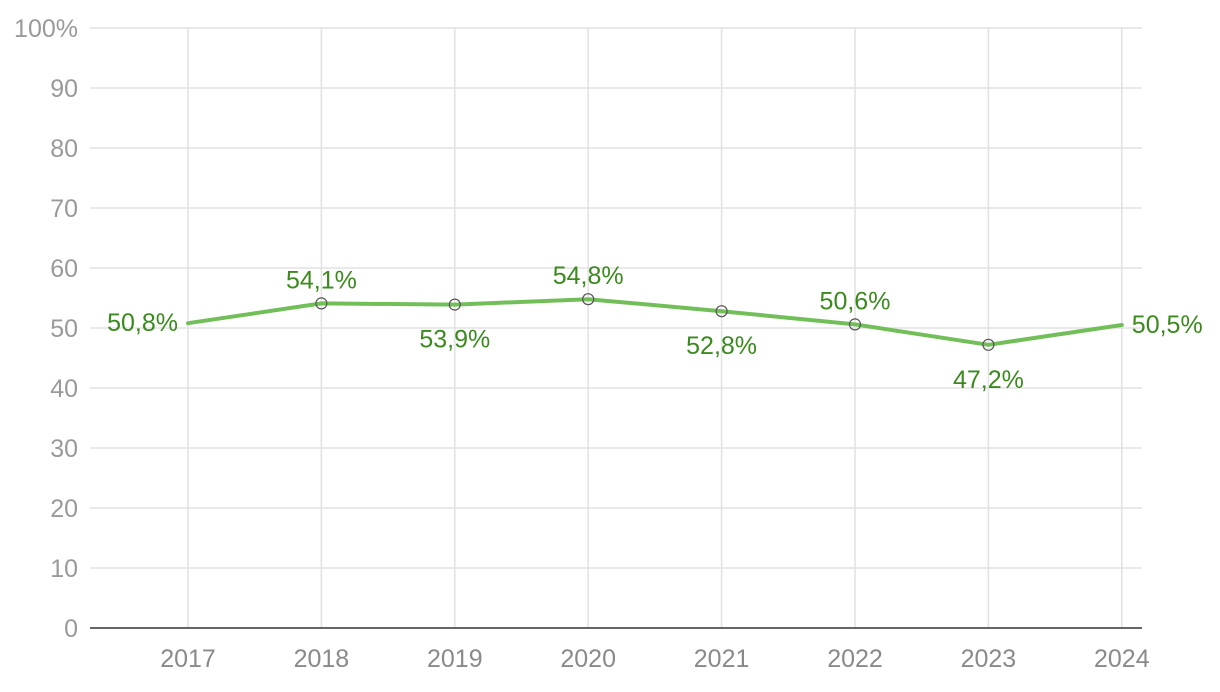 This screenshot has width=1220, height=692. Describe the element at coordinates (46, 329) in the screenshot. I see `y-axis-ticks: 0 10 20 30 40 50 60 70 80 90 100%` at that location.